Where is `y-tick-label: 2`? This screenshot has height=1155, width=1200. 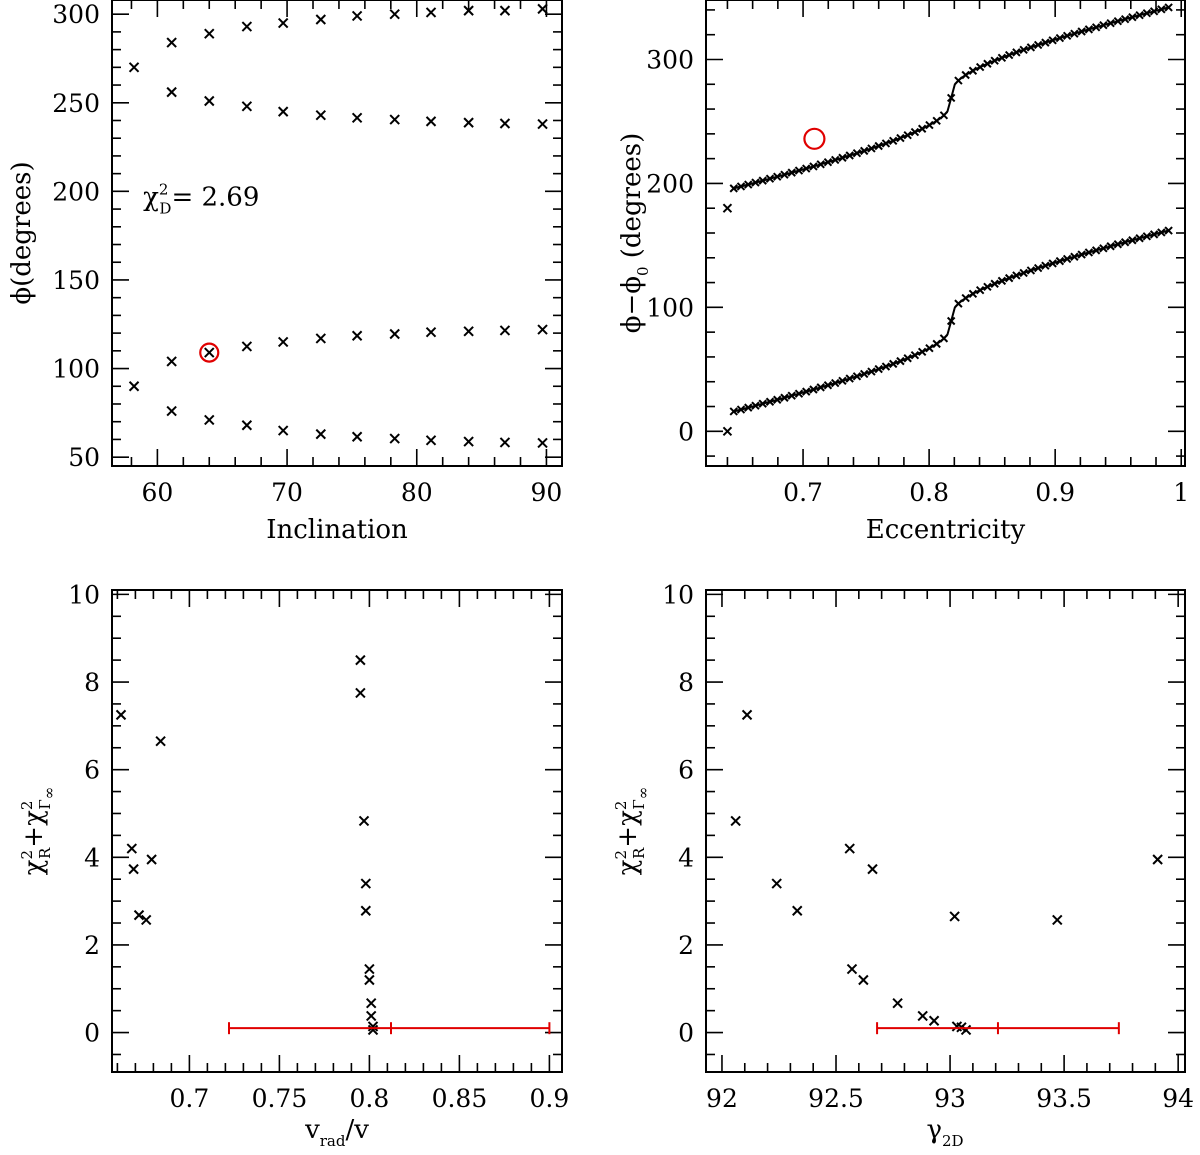
y-tick-label: 2 is located at coordinates (92, 945).